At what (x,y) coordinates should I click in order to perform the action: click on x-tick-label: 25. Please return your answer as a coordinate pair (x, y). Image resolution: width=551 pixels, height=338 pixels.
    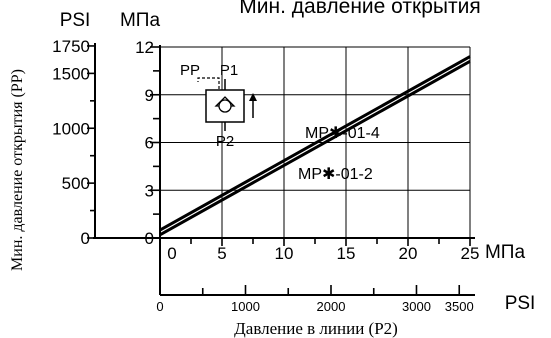
    Looking at the image, I should click on (470, 253).